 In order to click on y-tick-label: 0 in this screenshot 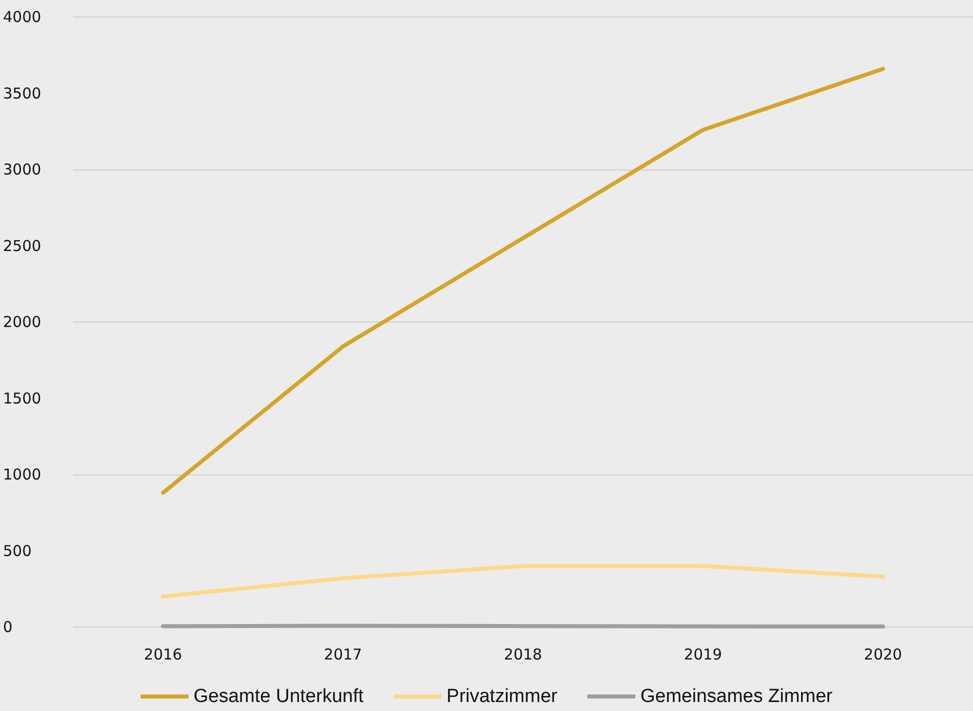, I will do `click(8, 627)`.